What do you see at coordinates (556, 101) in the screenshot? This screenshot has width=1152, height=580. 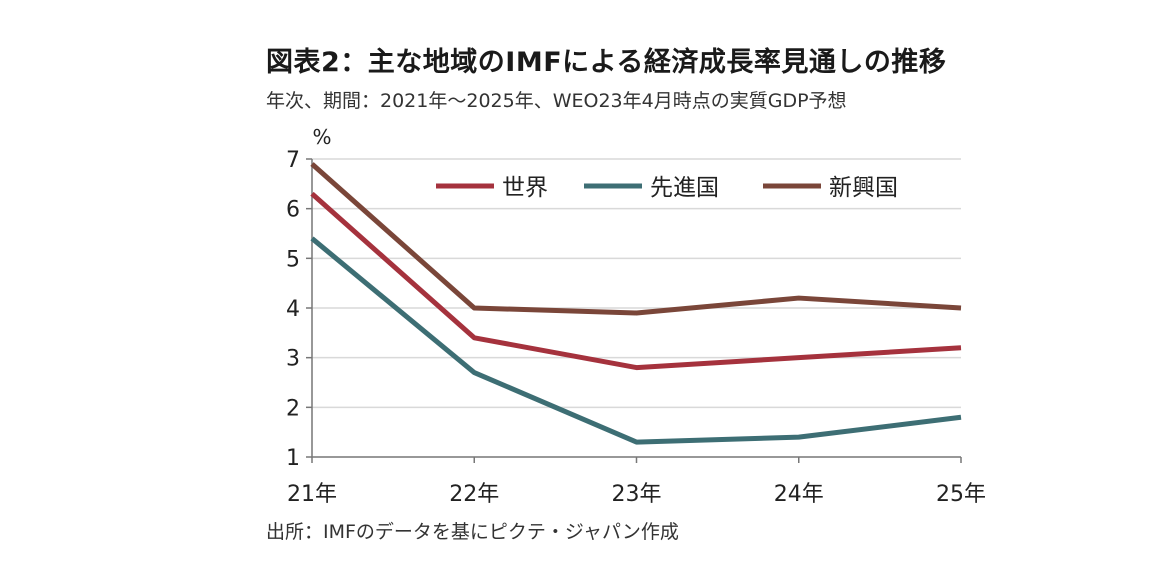 I see `chart-subtitle: 年次、期間：2021年～2025年、WEO23年4月時点の実質GDP予想` at bounding box center [556, 101].